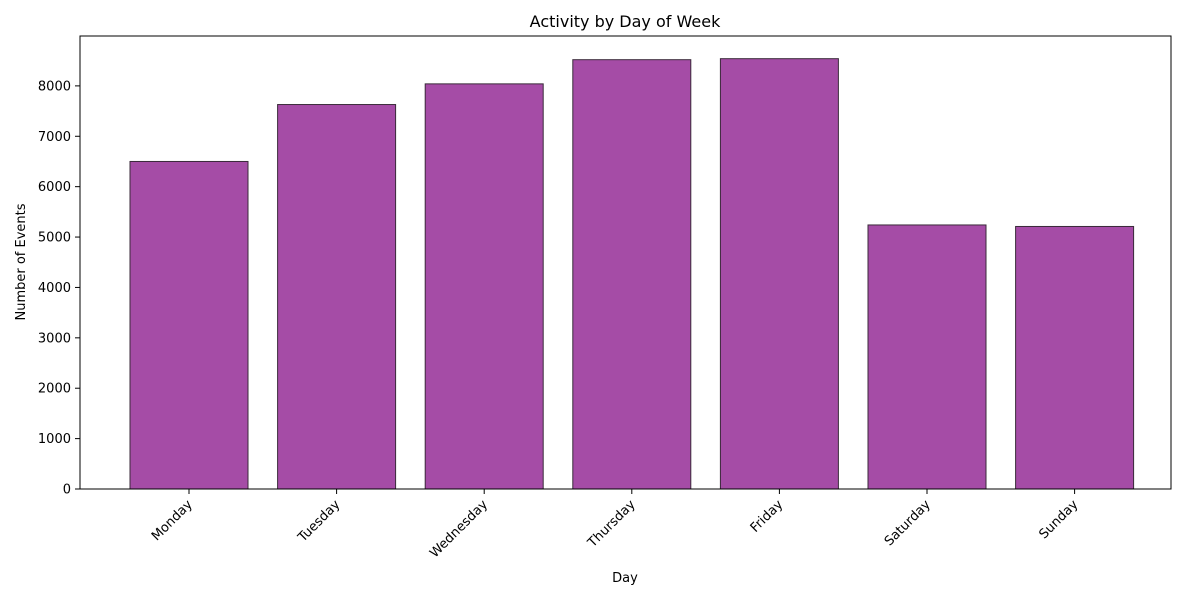 The width and height of the screenshot is (1200, 600). I want to click on x-axis-label: Day, so click(625, 578).